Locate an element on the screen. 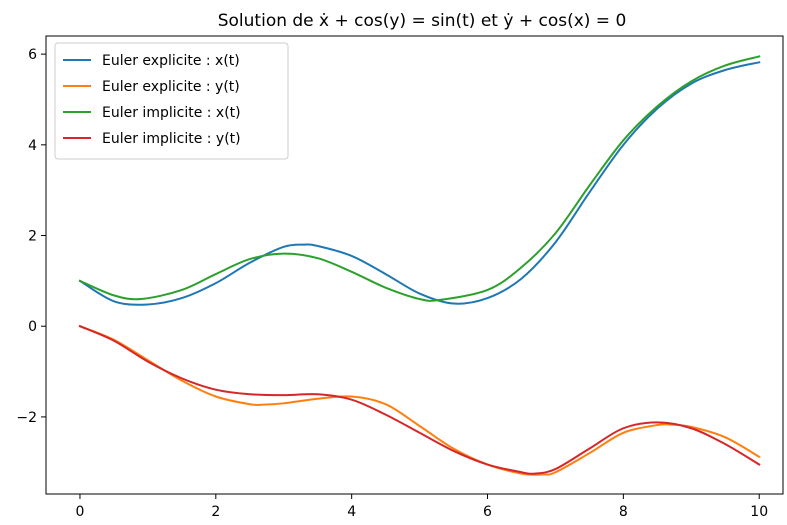 This screenshot has width=787, height=525. y-tick-label: 0 is located at coordinates (32, 327).